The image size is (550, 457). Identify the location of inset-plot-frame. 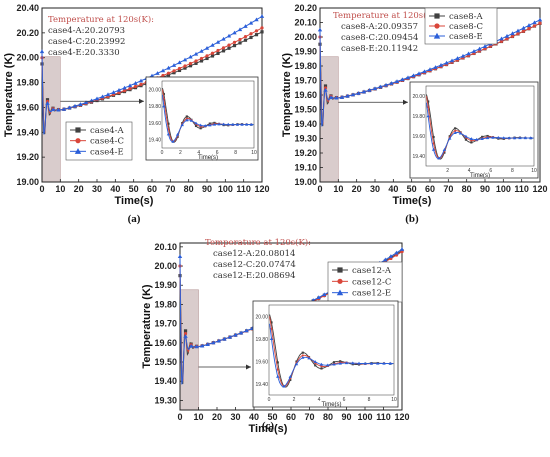
(331, 350).